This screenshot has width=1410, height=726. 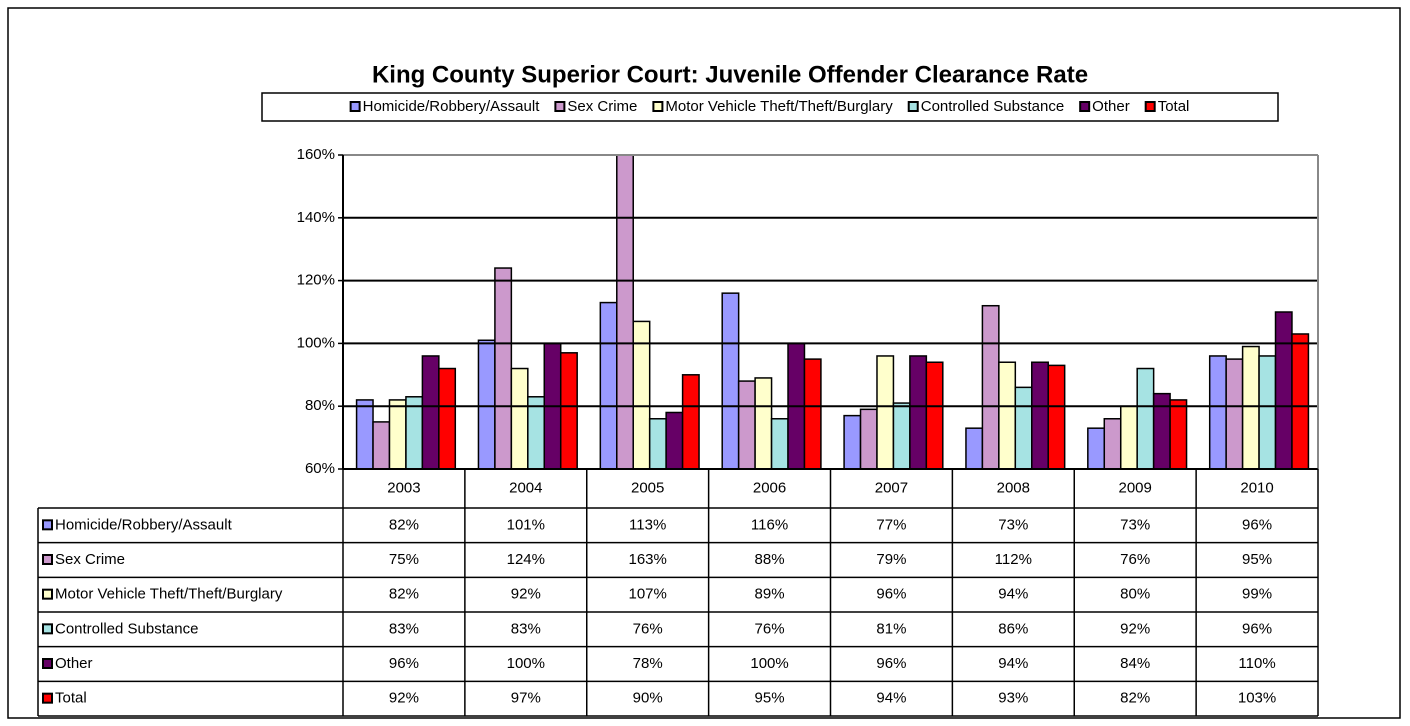 I want to click on data-label: 77%, so click(x=891, y=524).